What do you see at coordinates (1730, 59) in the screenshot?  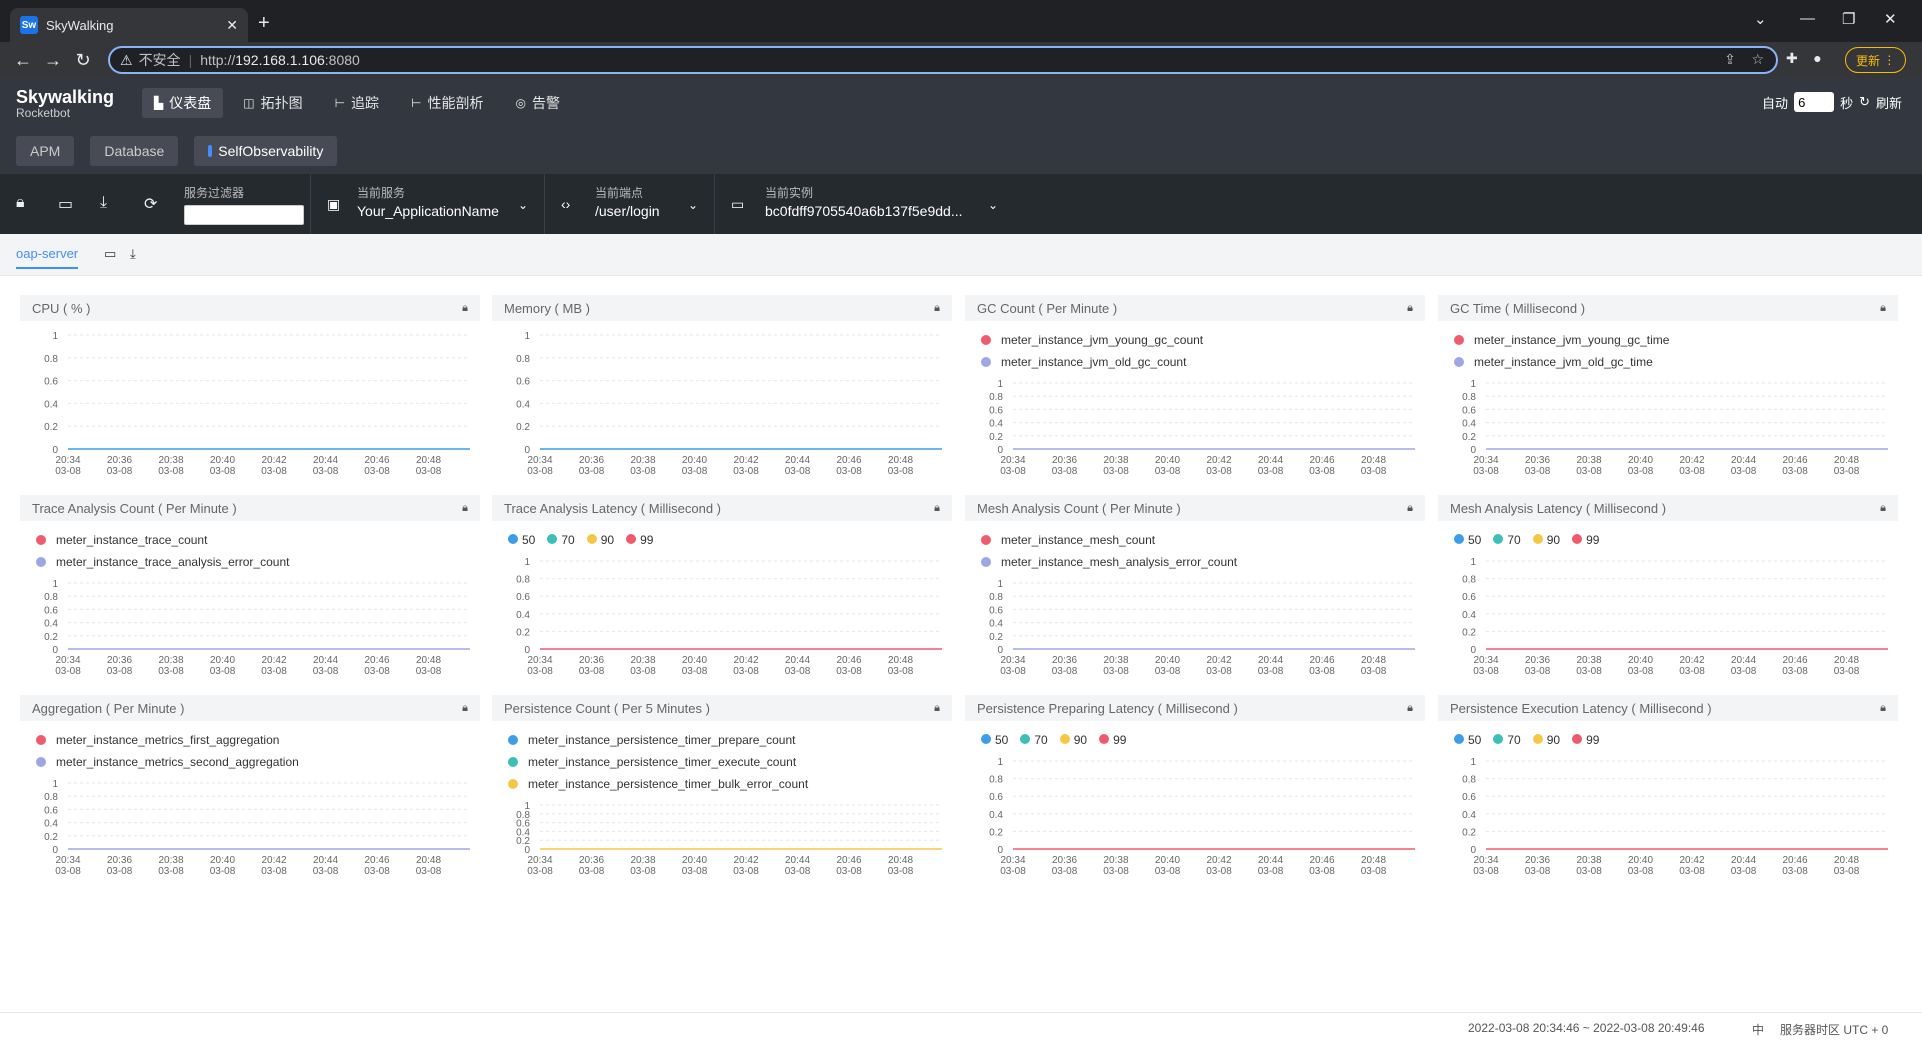 I see `share-icon: ⇪` at bounding box center [1730, 59].